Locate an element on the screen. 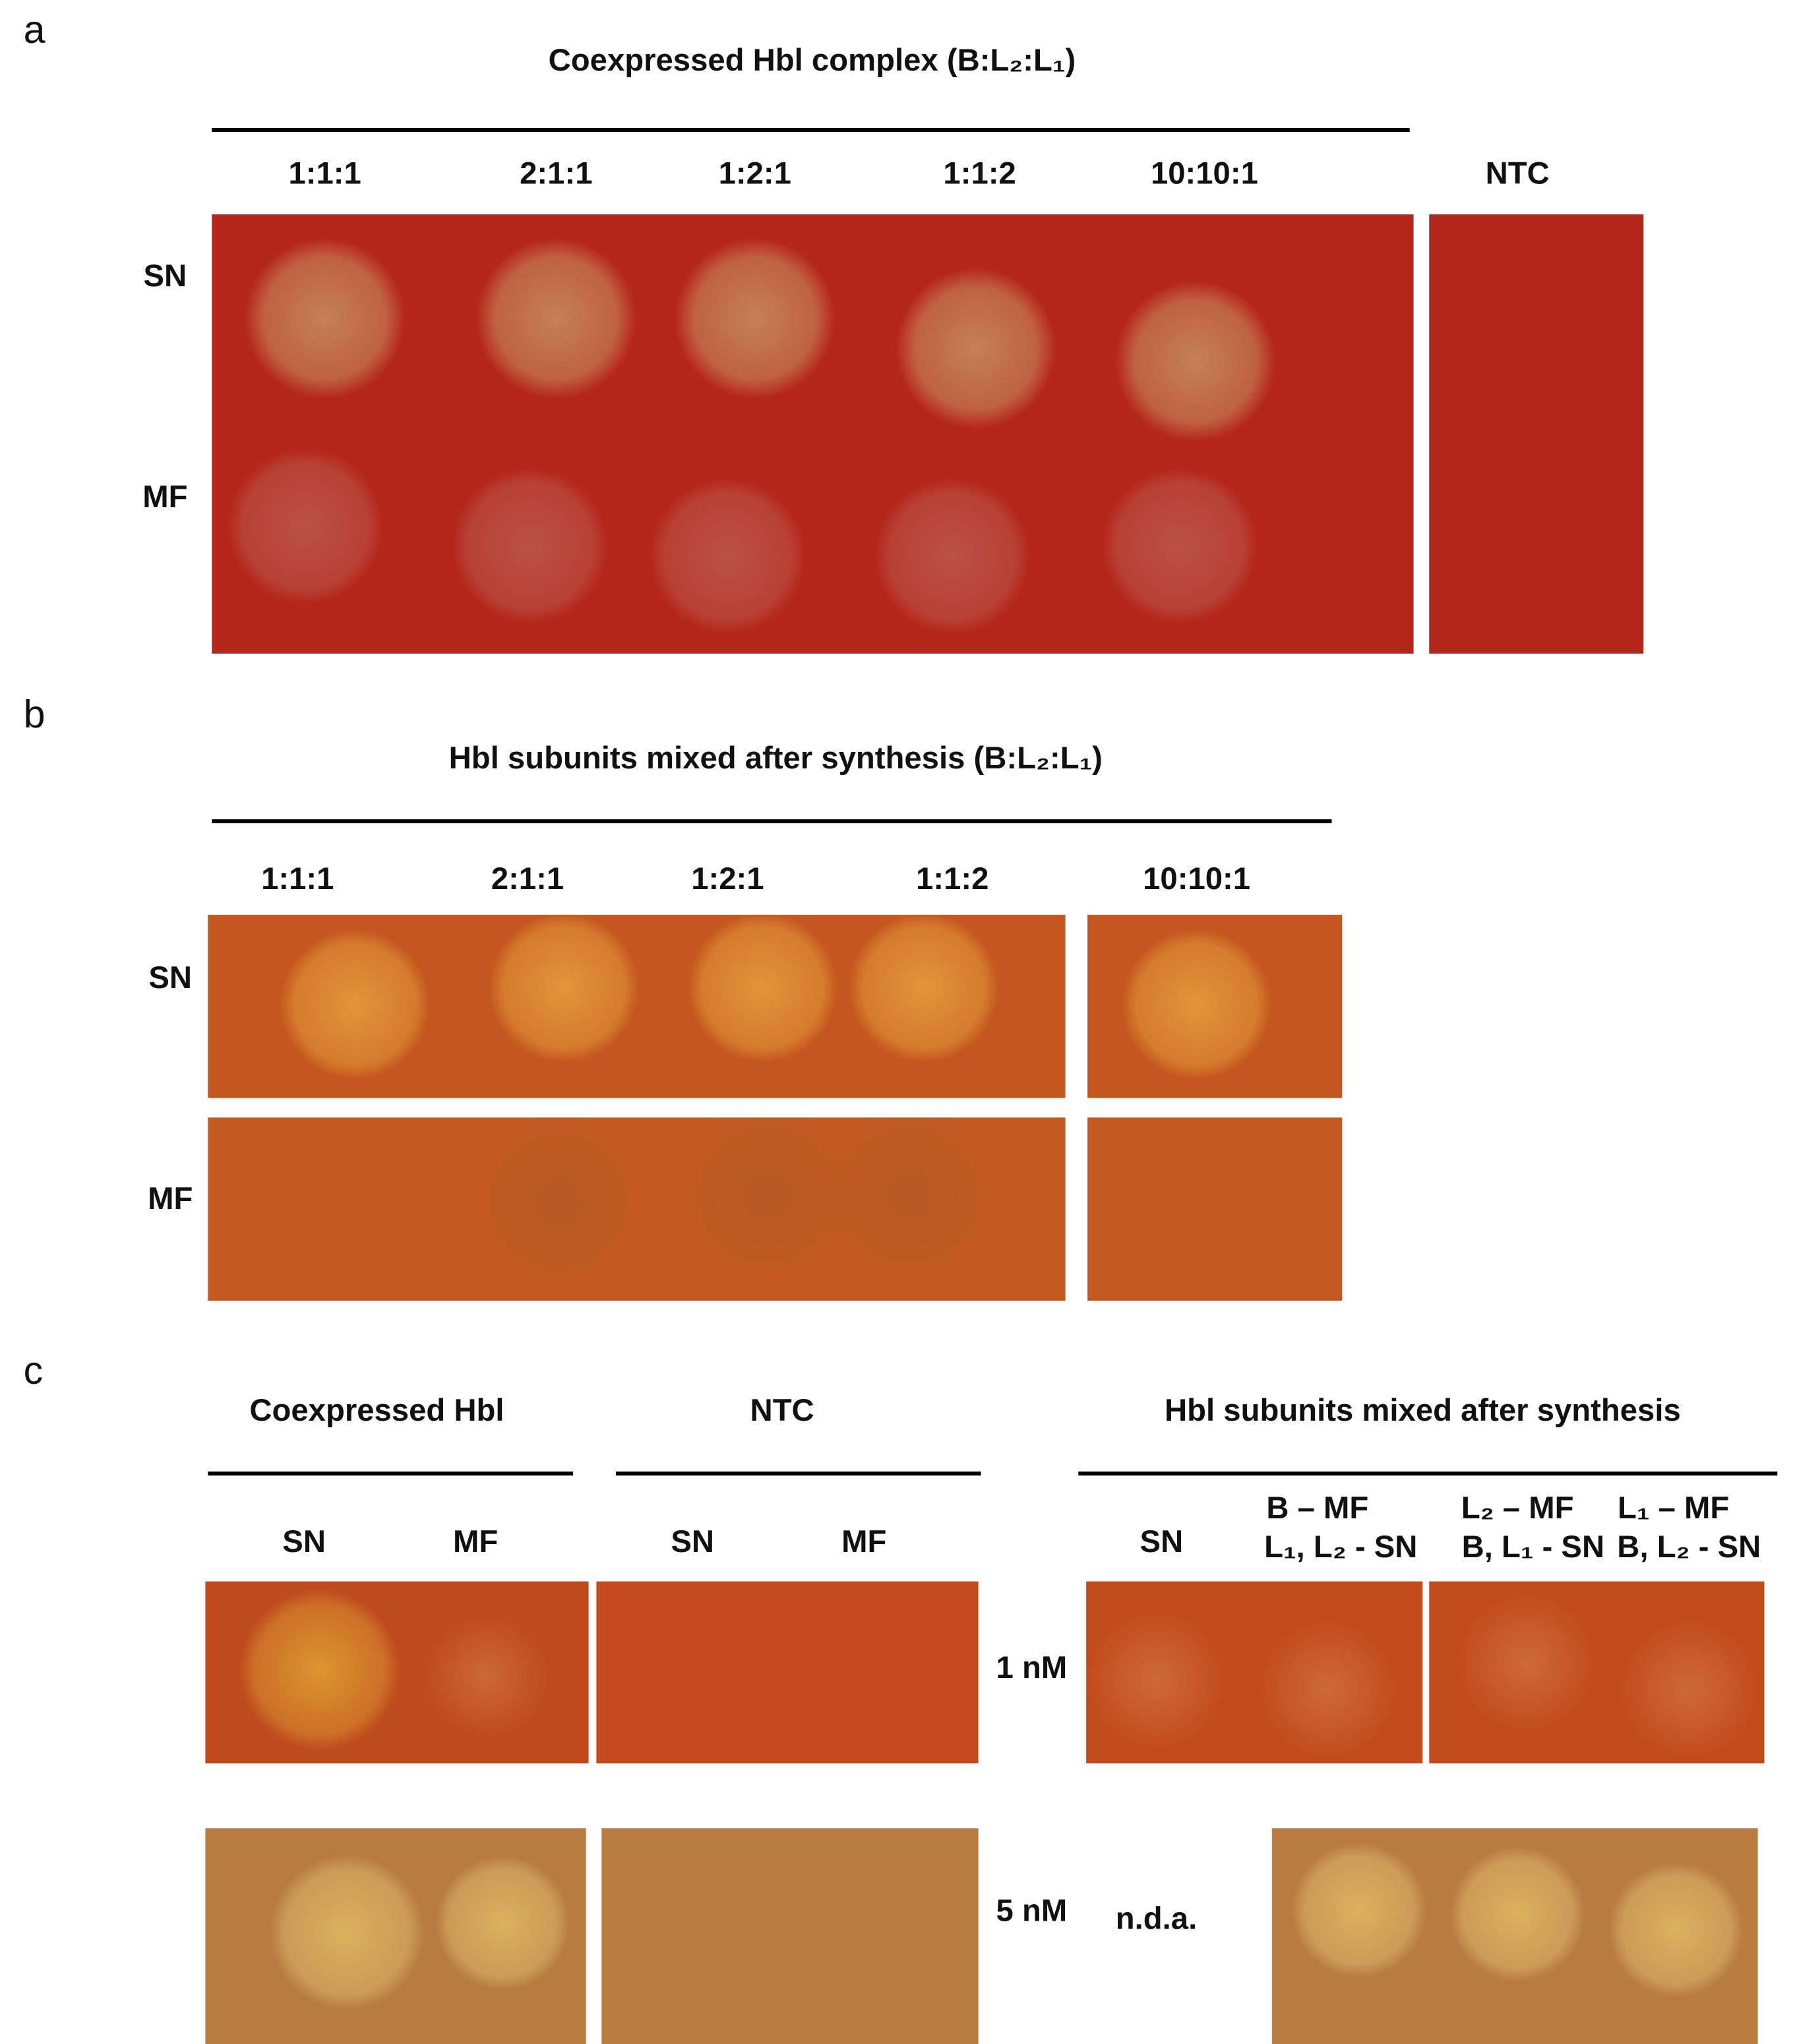 This screenshot has height=2044, width=1793. no-data-label: n.d.a. is located at coordinates (1156, 1918).